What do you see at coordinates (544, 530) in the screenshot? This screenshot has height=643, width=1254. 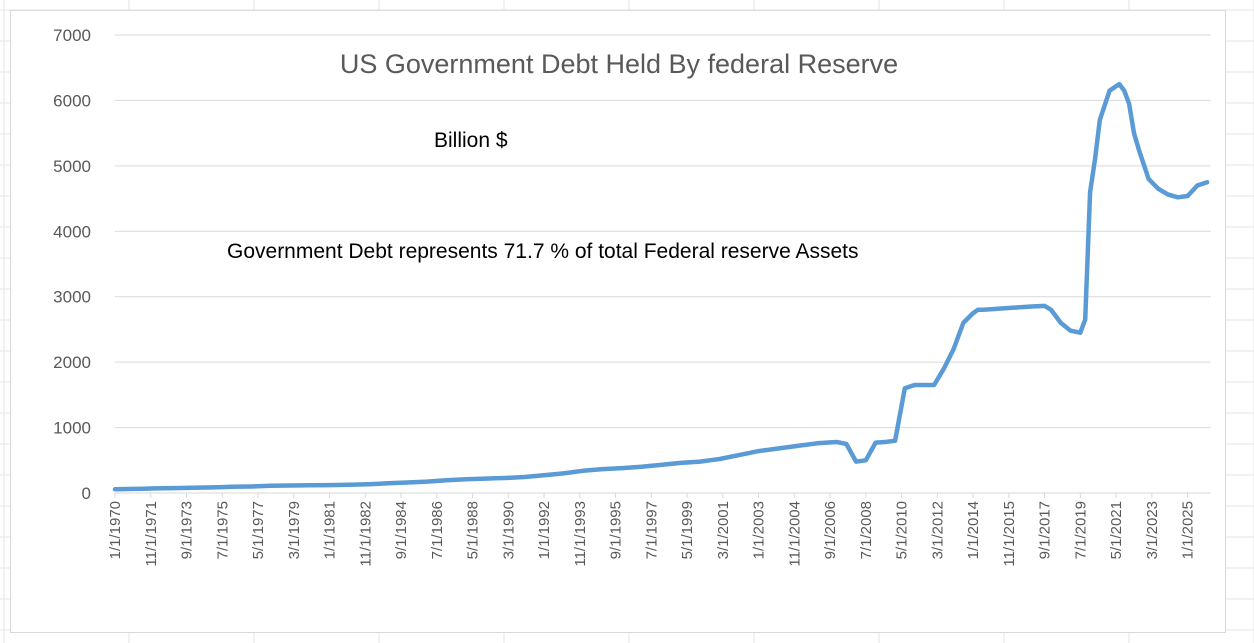 I see `x-tick-label: 1/1/1992` at bounding box center [544, 530].